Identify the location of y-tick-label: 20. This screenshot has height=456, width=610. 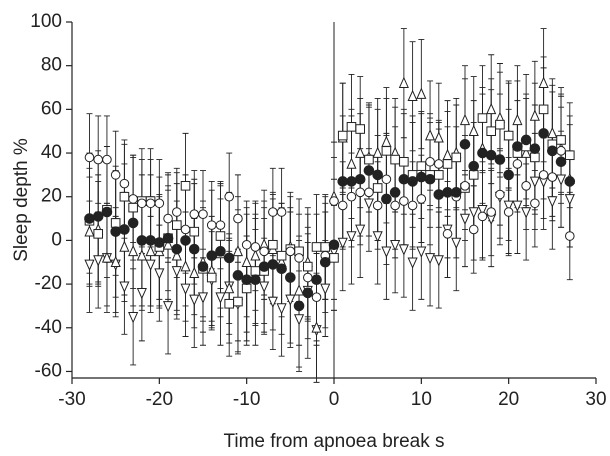
(51, 196).